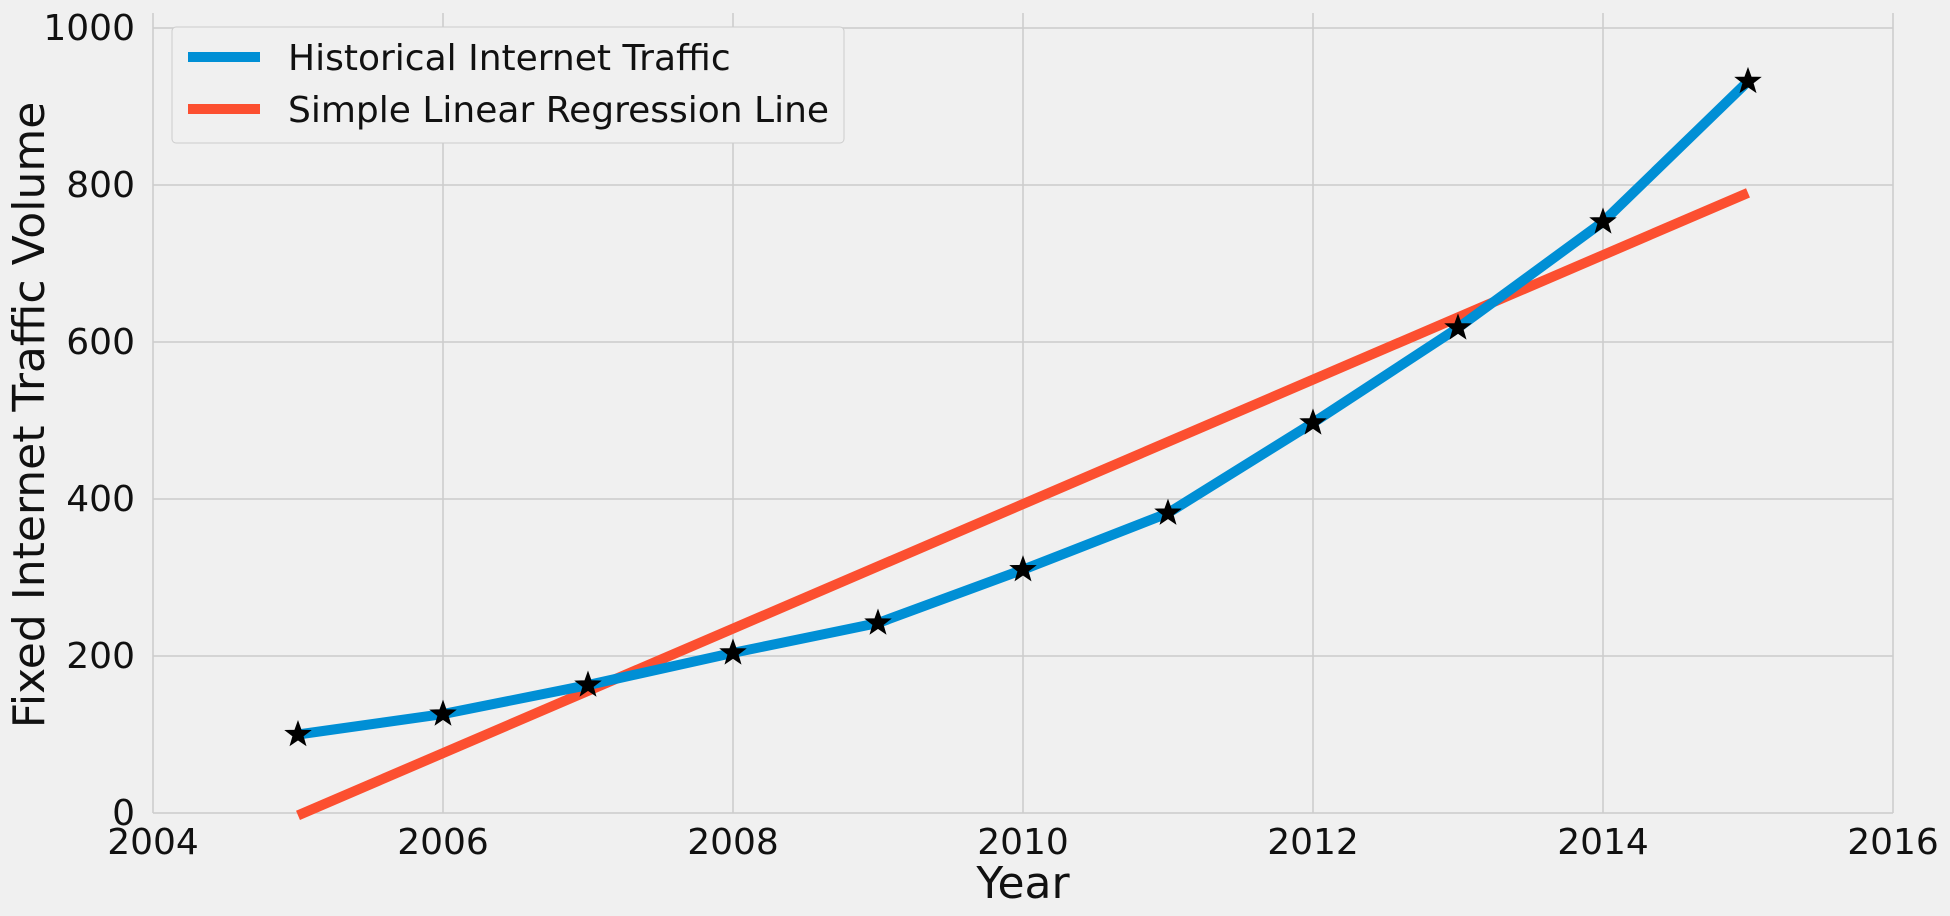  What do you see at coordinates (509, 58) in the screenshot?
I see `legend-label-historical: Historical Internet Traffic` at bounding box center [509, 58].